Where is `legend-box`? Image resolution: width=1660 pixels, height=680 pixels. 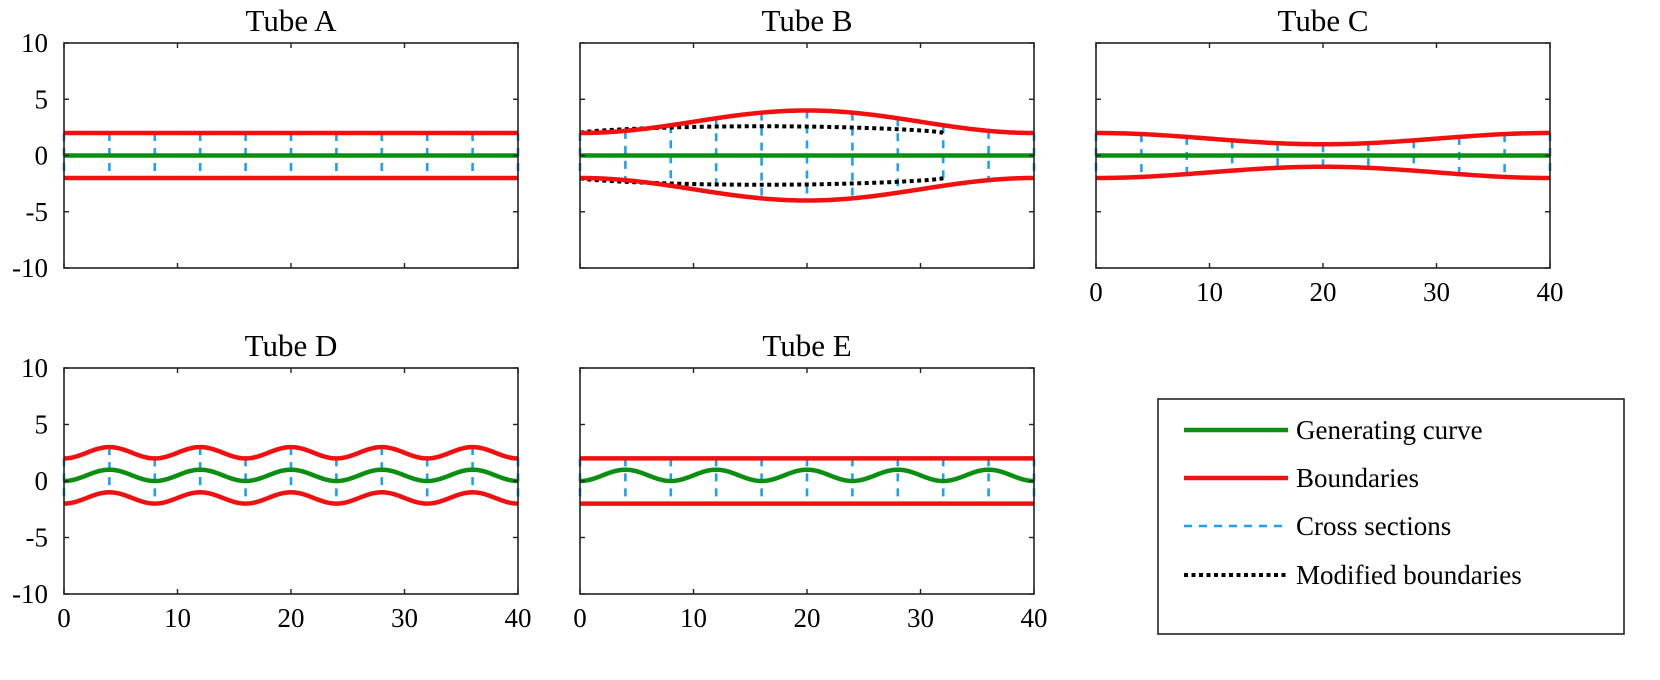 legend-box is located at coordinates (1391, 516).